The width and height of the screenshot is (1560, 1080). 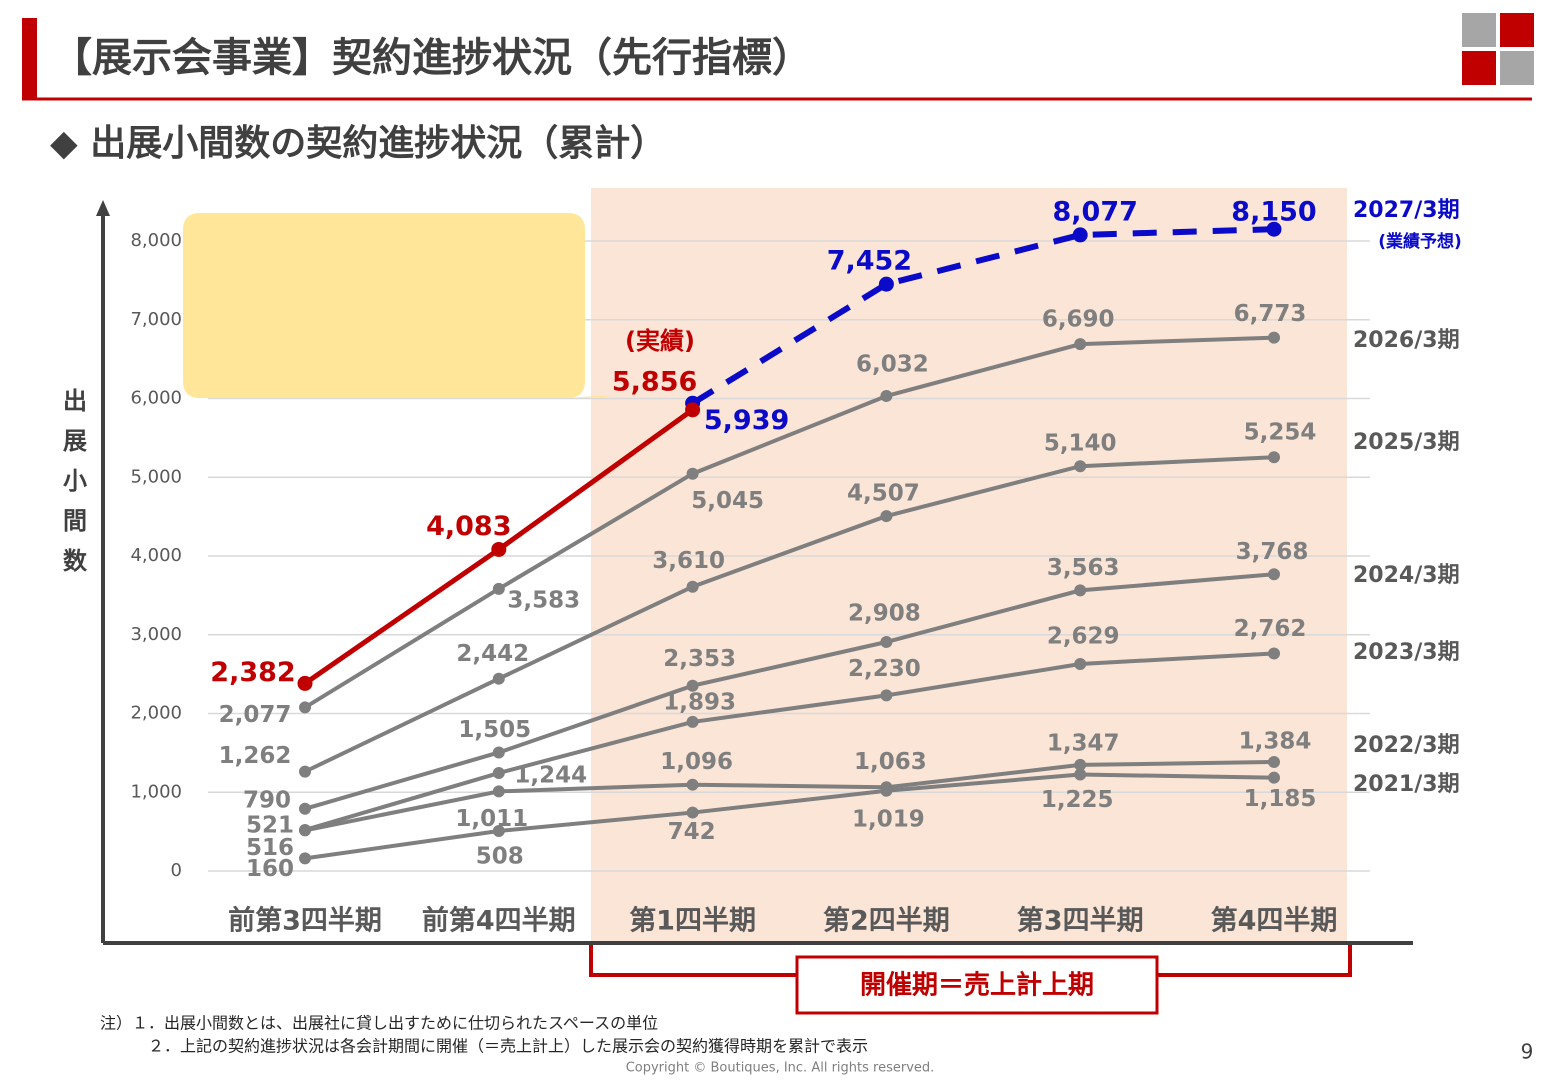 What do you see at coordinates (270, 825) in the screenshot?
I see `data-label: 521` at bounding box center [270, 825].